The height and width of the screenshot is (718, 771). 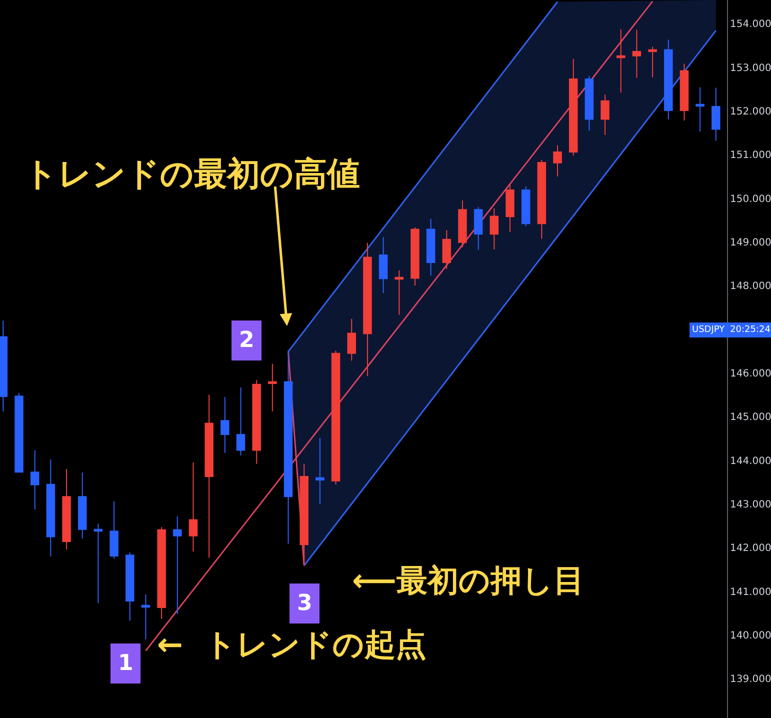 I want to click on text: 20:25:24, so click(x=750, y=330).